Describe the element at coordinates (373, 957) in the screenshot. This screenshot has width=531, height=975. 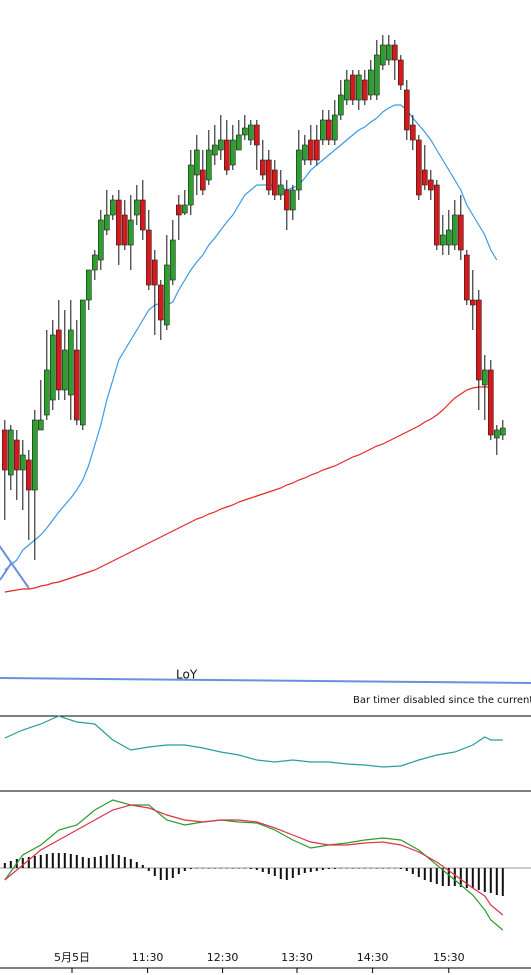
I see `x-tick-label: 14:30` at that location.